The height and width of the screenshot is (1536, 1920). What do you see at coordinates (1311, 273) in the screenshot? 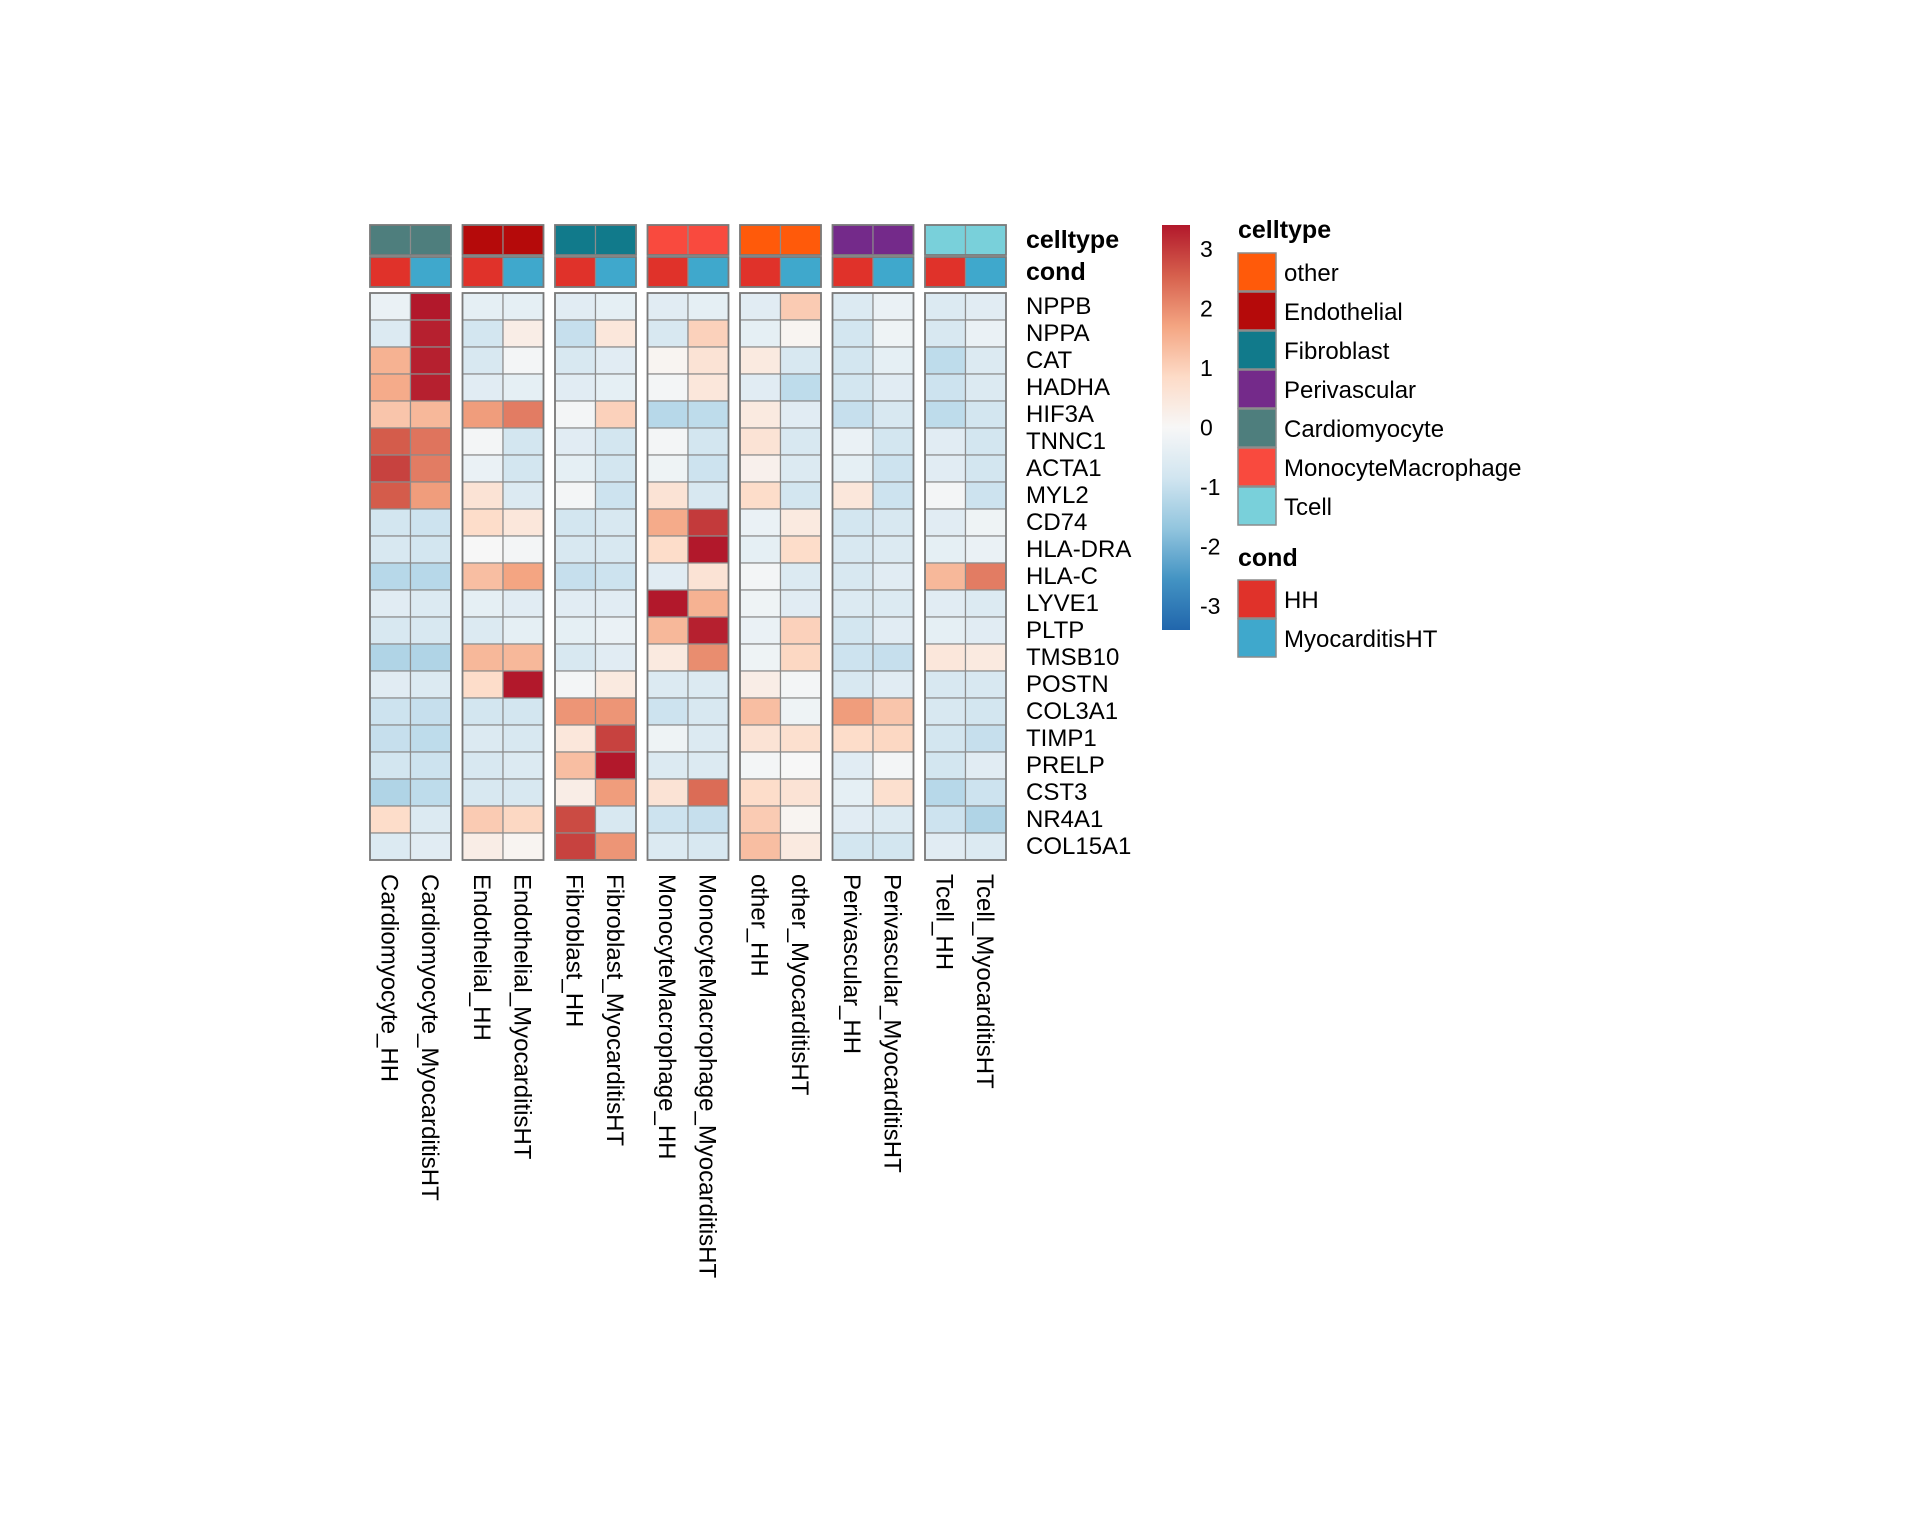
I see `legend-label-celltype: other` at bounding box center [1311, 273].